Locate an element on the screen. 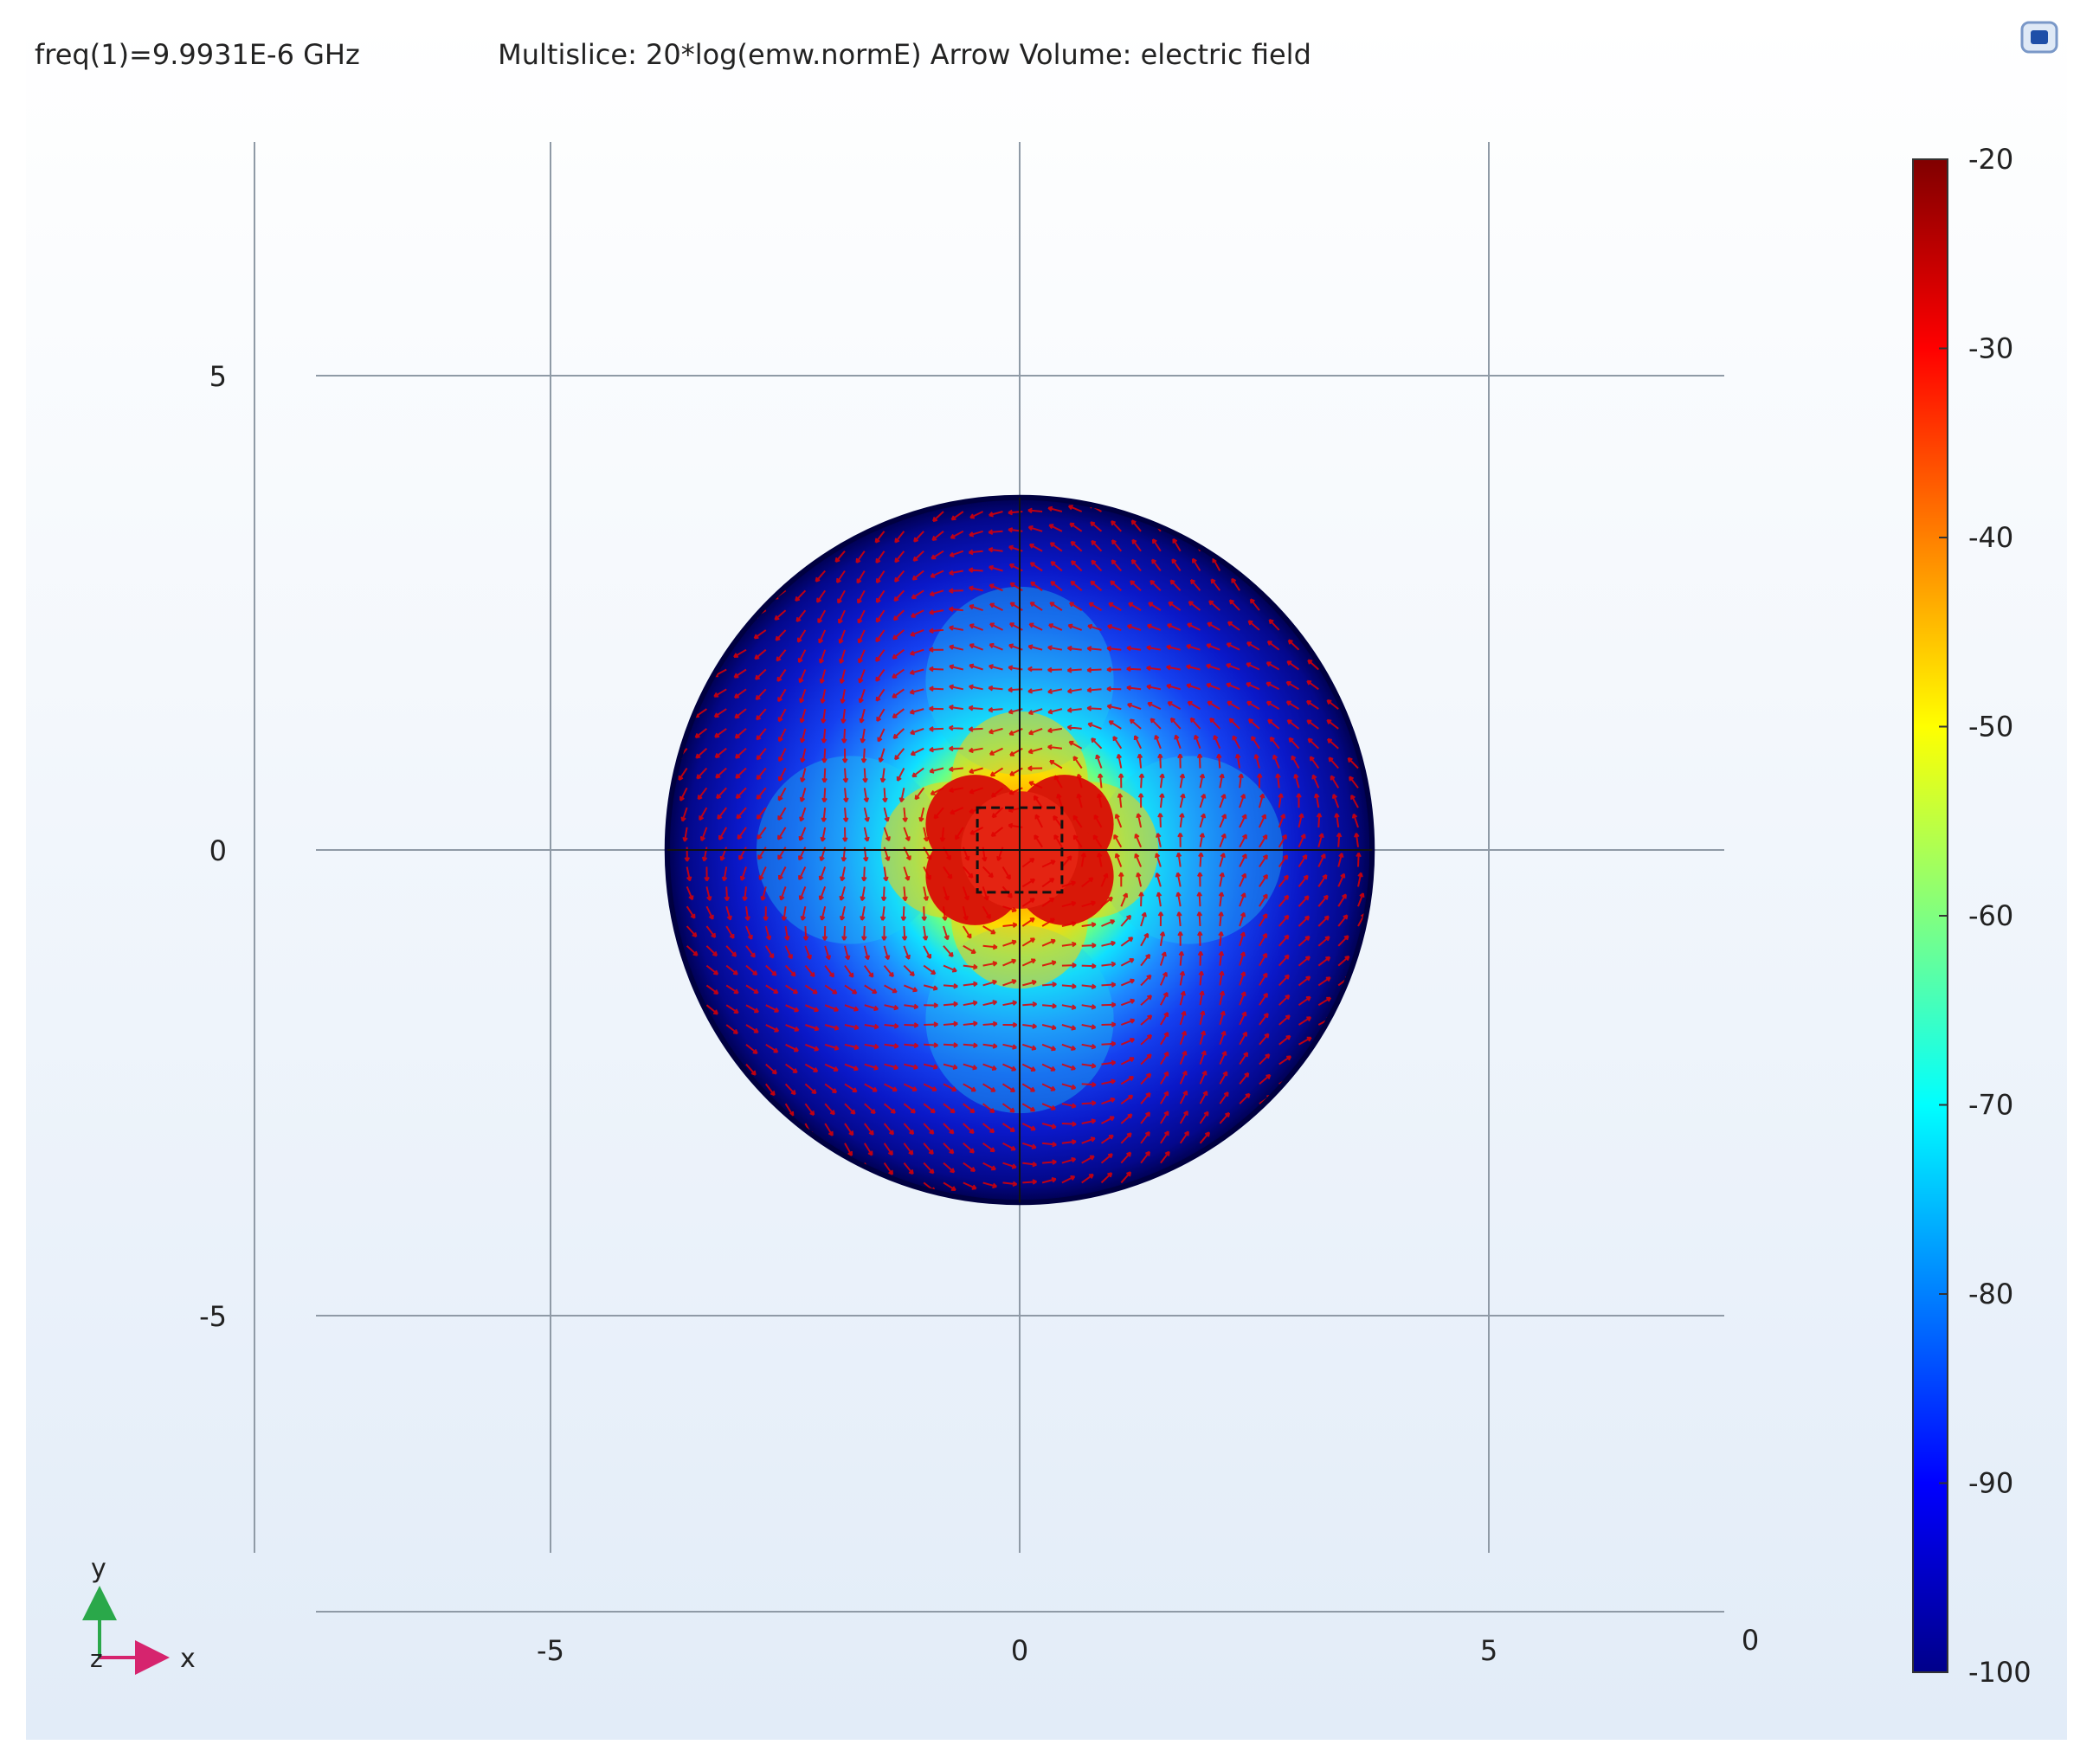  x-tick-label: 5 is located at coordinates (1488, 1650).